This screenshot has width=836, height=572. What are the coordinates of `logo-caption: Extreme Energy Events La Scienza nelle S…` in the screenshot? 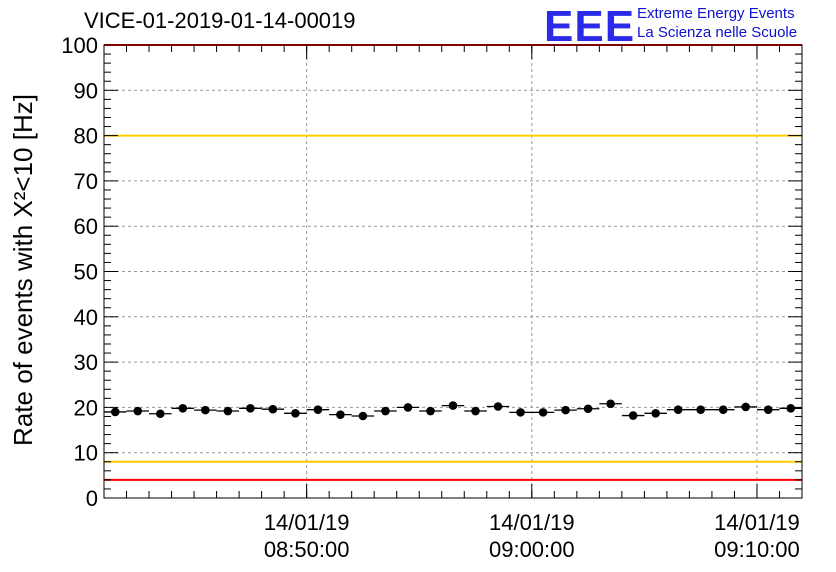 It's located at (717, 23).